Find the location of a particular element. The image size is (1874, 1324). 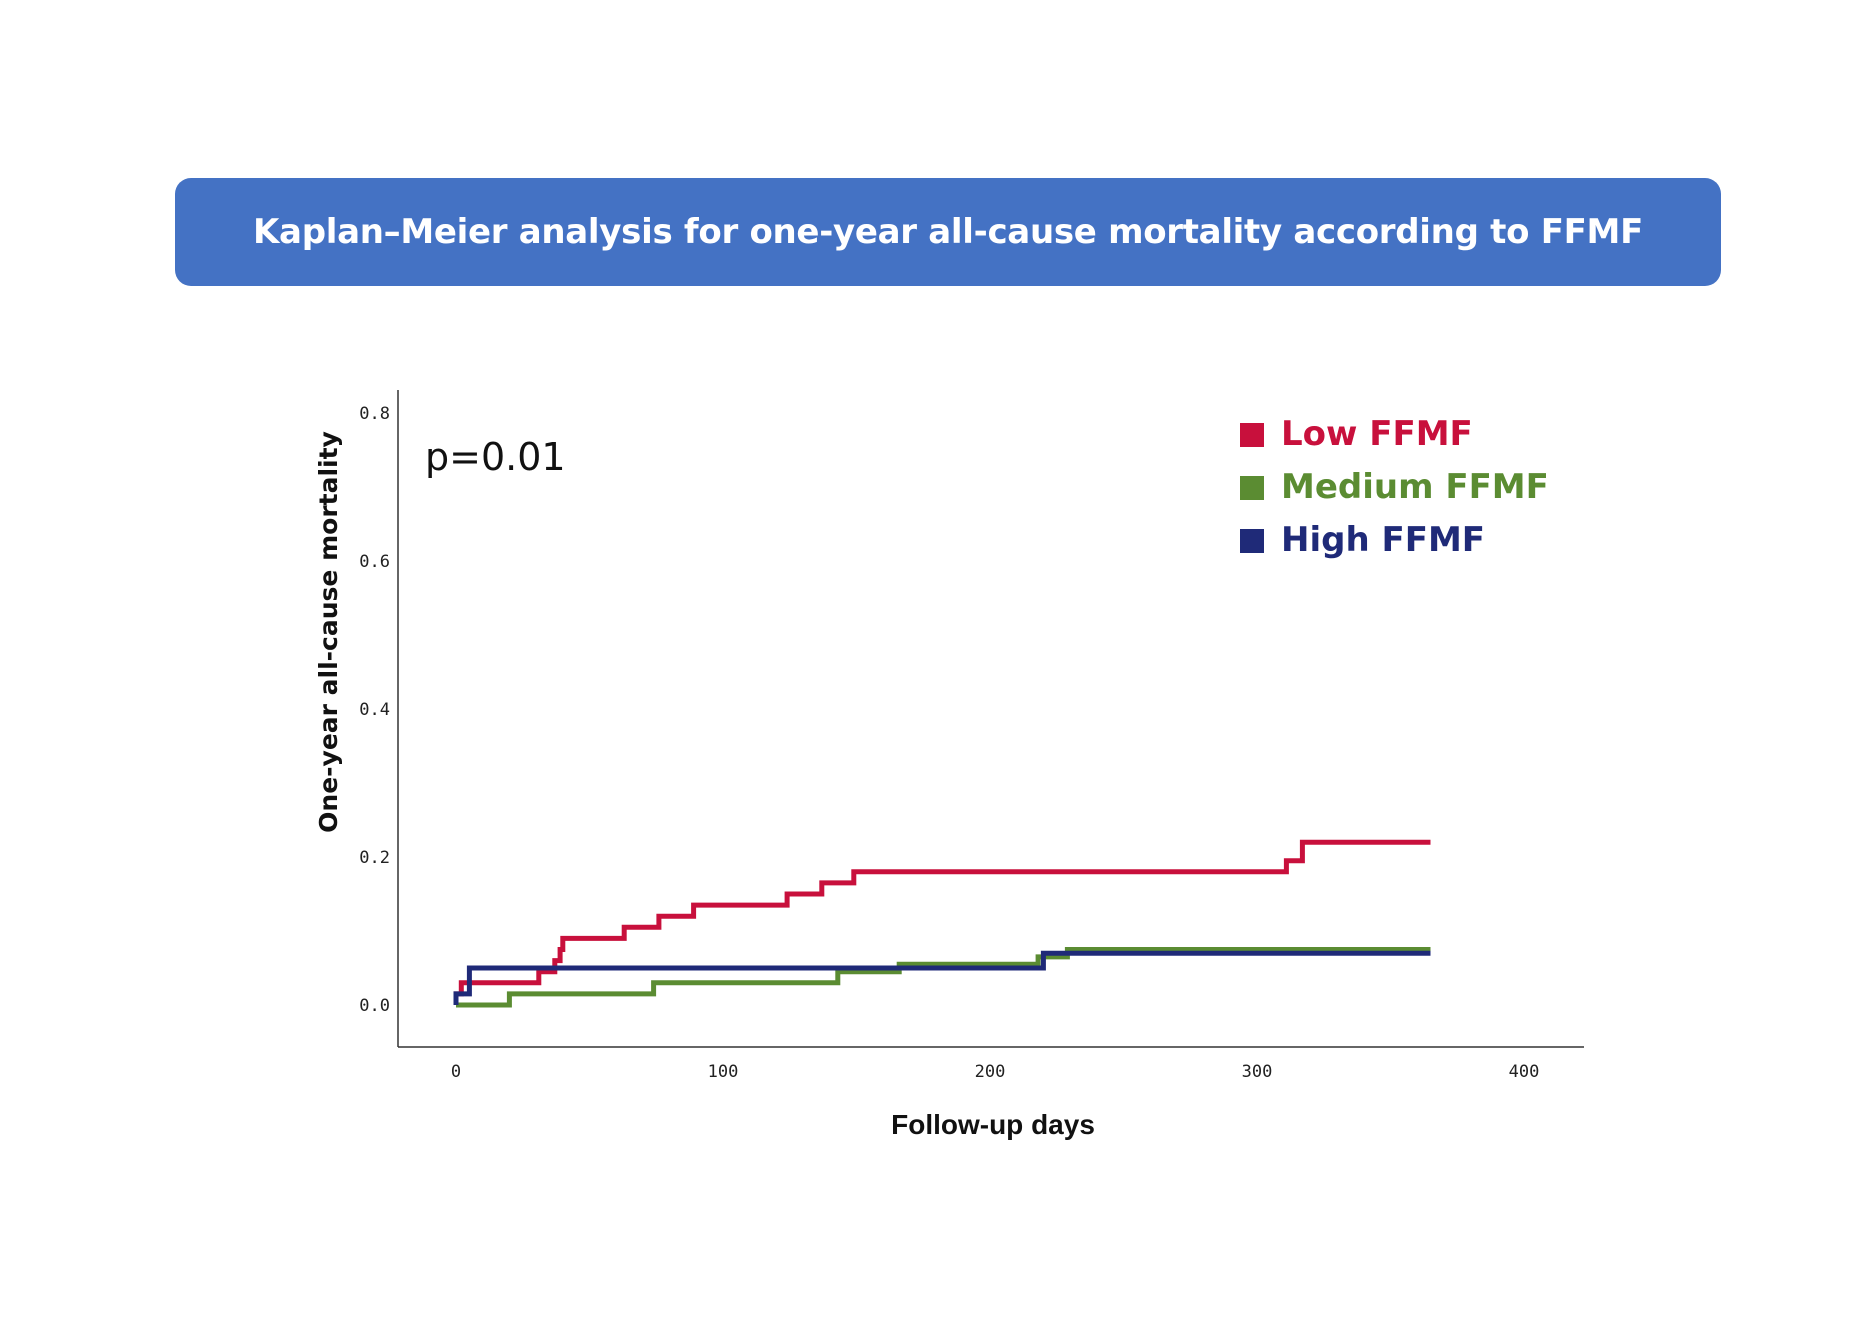

y-tick-label: 0.2 is located at coordinates (374, 858).